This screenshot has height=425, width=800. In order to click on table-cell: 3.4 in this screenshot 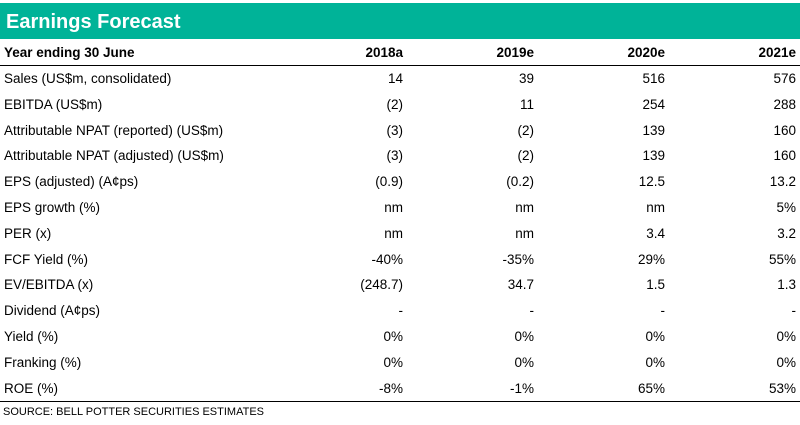, I will do `click(655, 233)`.